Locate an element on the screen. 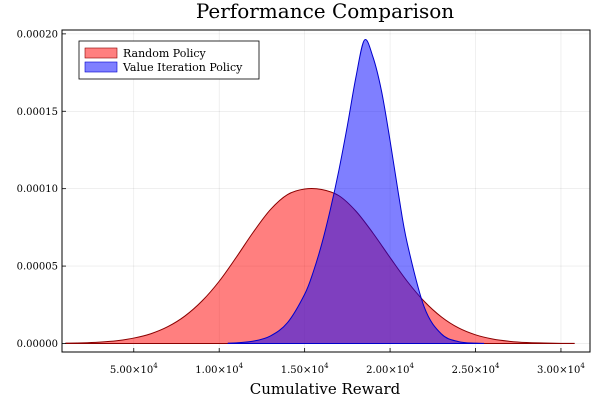 This screenshot has width=600, height=400. legend-box is located at coordinates (169, 60).